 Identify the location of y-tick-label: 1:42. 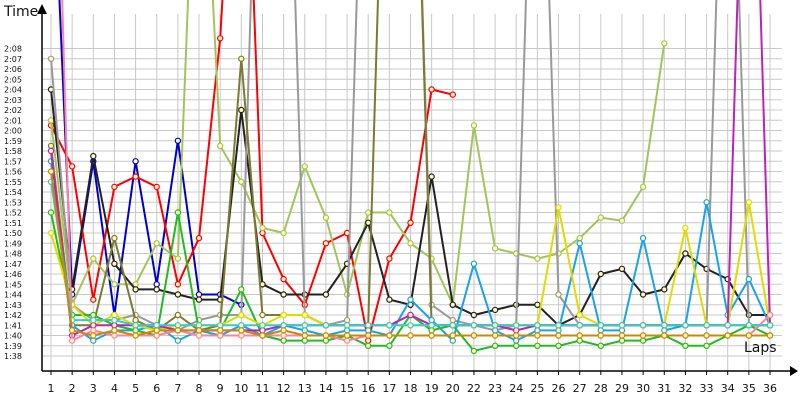
(13, 315).